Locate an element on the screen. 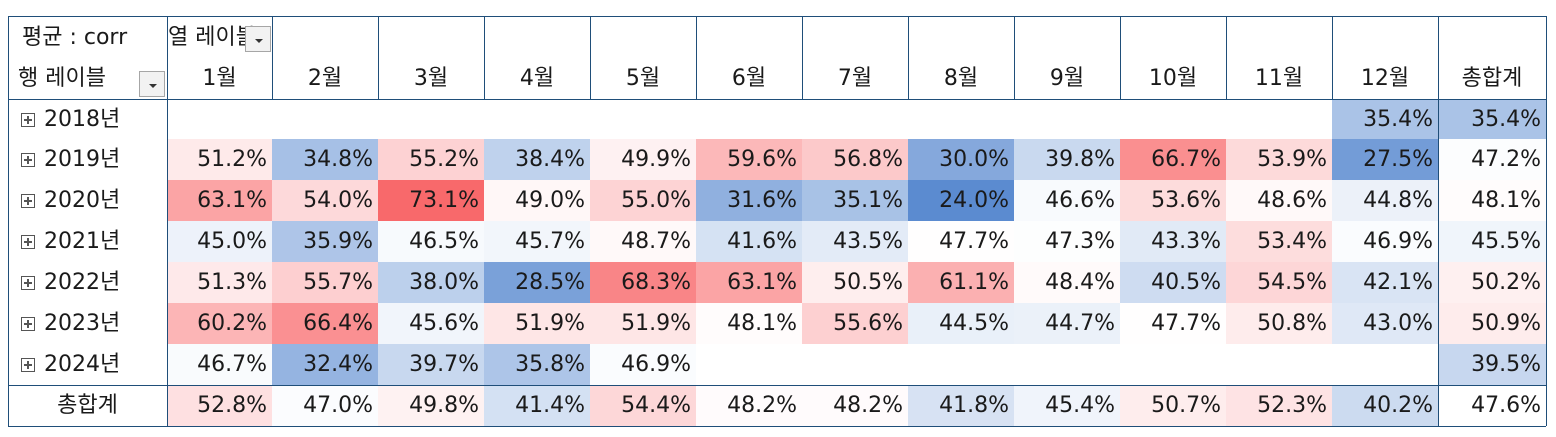 The image size is (1556, 437). value-cell: 66.7% is located at coordinates (1173, 159).